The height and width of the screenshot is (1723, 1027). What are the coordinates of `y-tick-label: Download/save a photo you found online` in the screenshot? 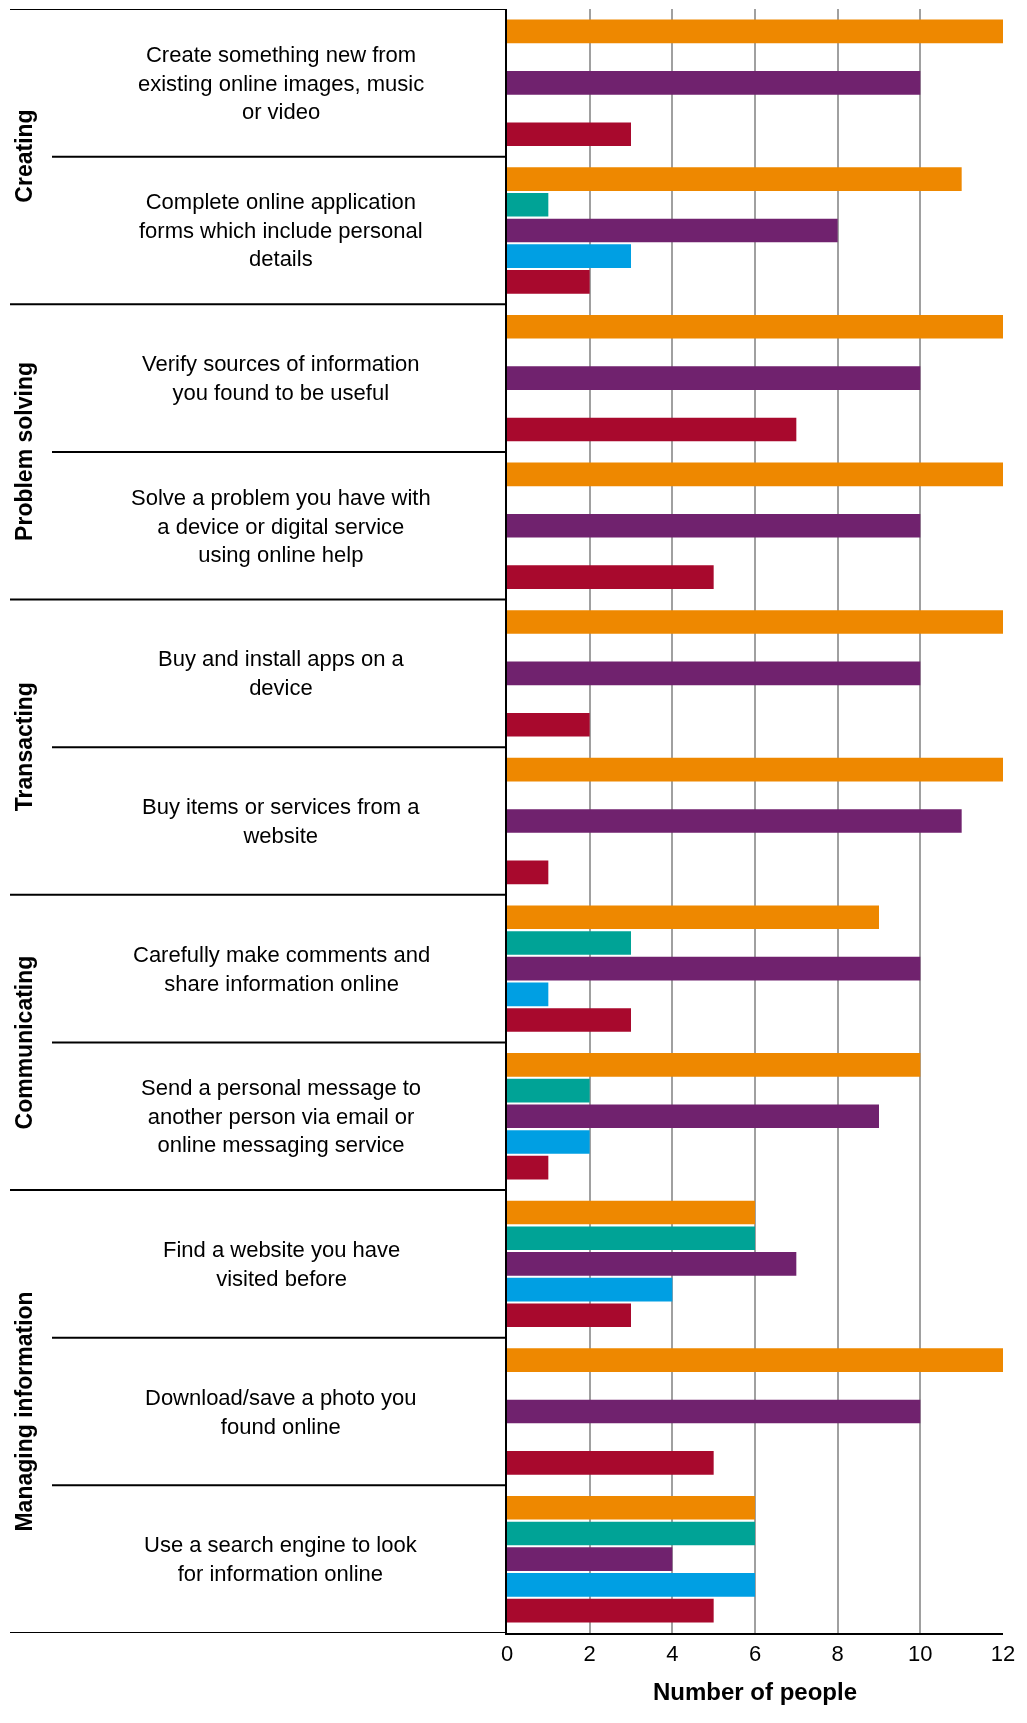 It's located at (281, 1412).